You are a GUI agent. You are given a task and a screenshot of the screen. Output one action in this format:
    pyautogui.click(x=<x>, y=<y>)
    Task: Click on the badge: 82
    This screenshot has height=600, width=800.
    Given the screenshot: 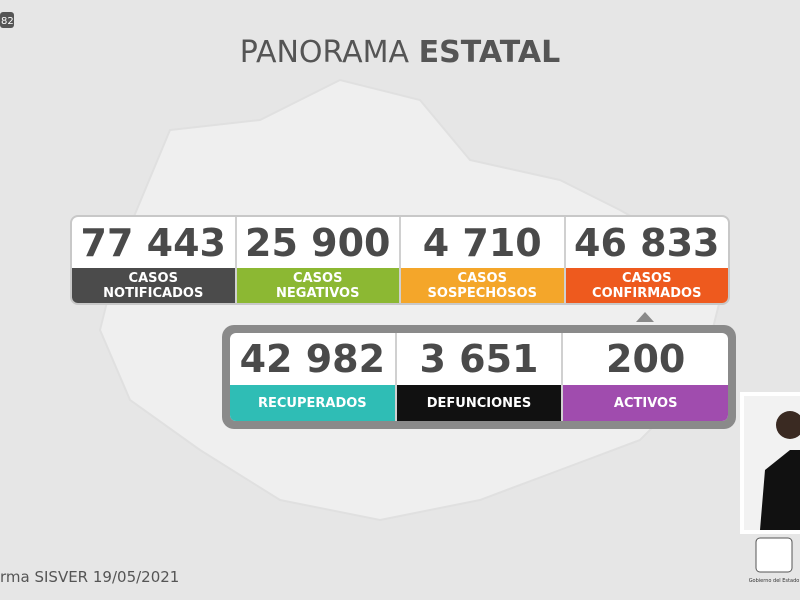 What is the action you would take?
    pyautogui.click(x=7, y=21)
    